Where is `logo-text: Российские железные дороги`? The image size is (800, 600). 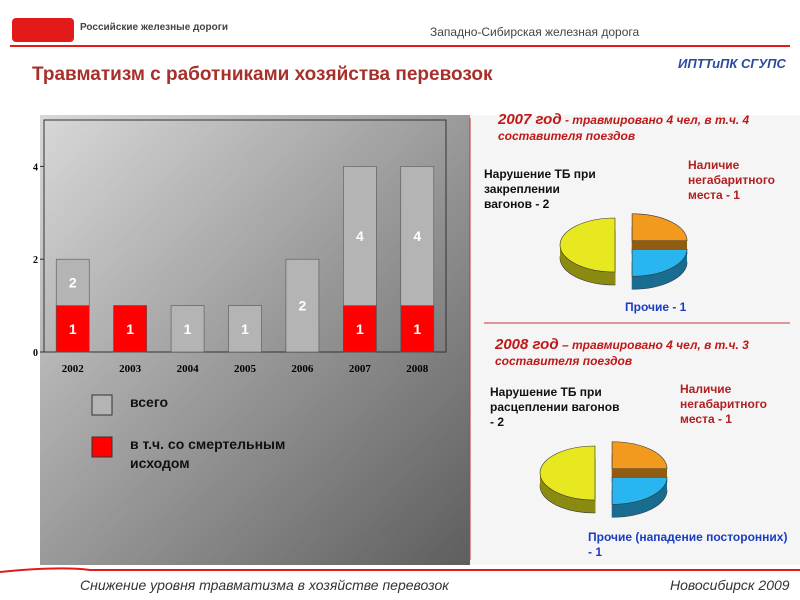 logo-text: Российские железные дороги is located at coordinates (154, 27).